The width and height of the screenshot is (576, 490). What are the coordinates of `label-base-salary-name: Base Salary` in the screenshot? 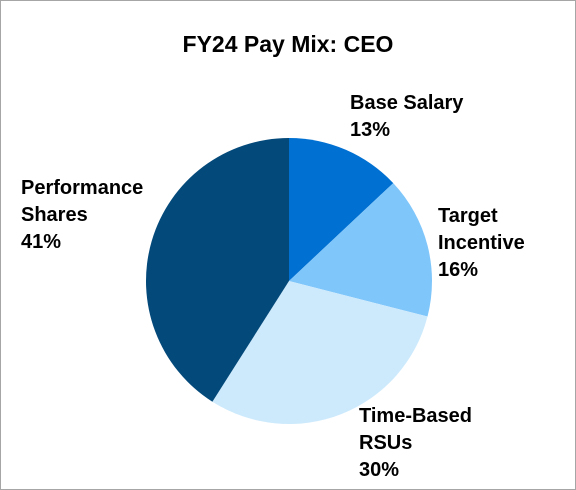 It's located at (407, 103).